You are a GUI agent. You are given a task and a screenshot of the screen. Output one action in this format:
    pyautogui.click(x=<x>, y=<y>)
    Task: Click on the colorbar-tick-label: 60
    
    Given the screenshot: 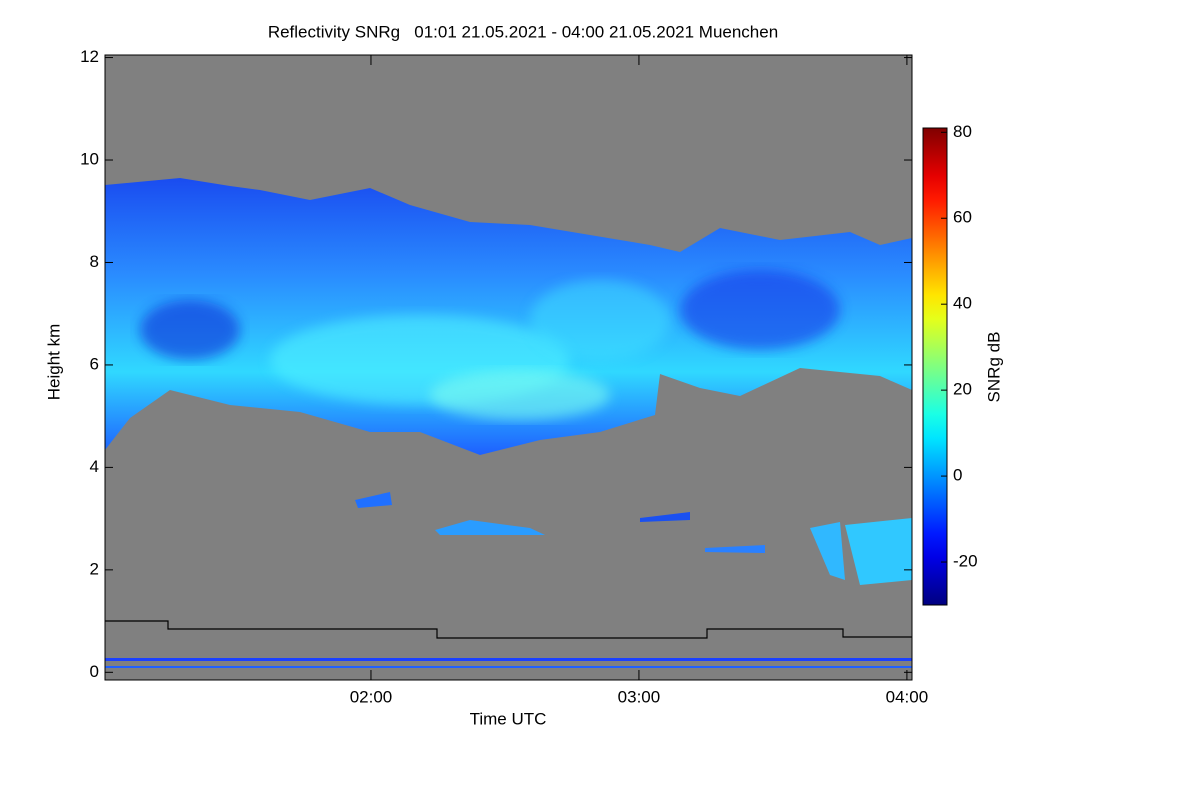 What is the action you would take?
    pyautogui.click(x=962, y=217)
    